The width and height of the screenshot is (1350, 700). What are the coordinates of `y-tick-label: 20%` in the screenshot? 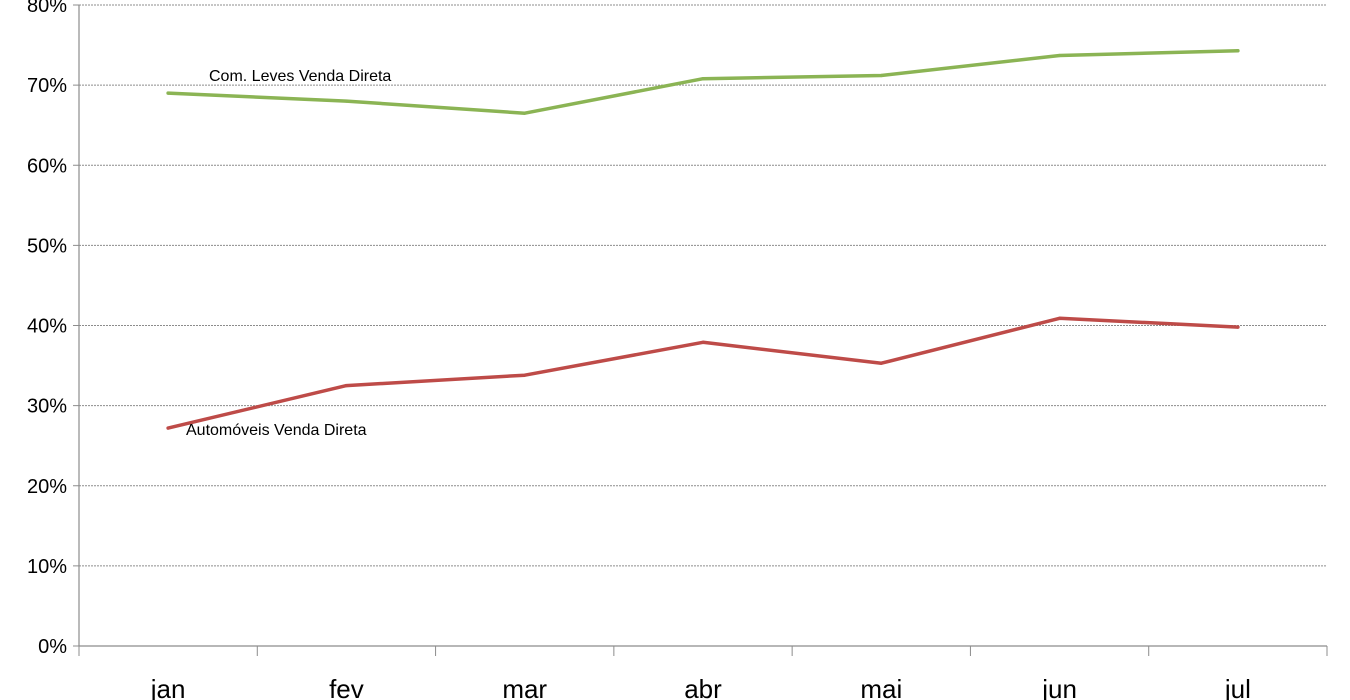 It's located at (47, 487).